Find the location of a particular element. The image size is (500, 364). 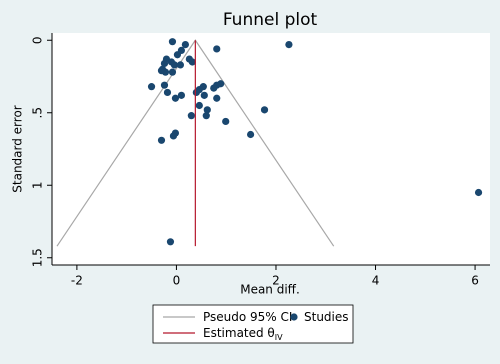

legend-label: Studies is located at coordinates (326, 317).